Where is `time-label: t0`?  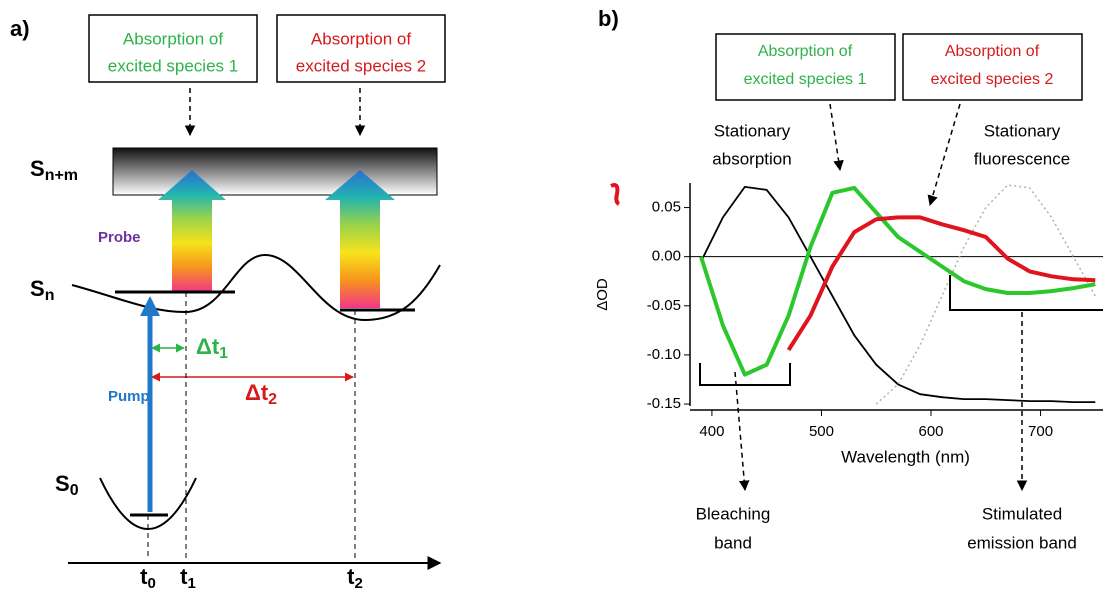 time-label: t0 is located at coordinates (148, 578).